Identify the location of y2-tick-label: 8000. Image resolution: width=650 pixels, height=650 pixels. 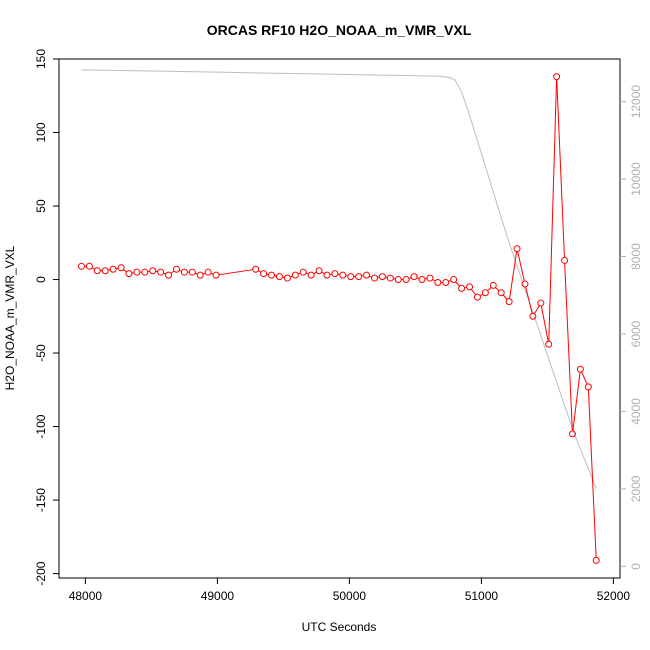
(636, 256).